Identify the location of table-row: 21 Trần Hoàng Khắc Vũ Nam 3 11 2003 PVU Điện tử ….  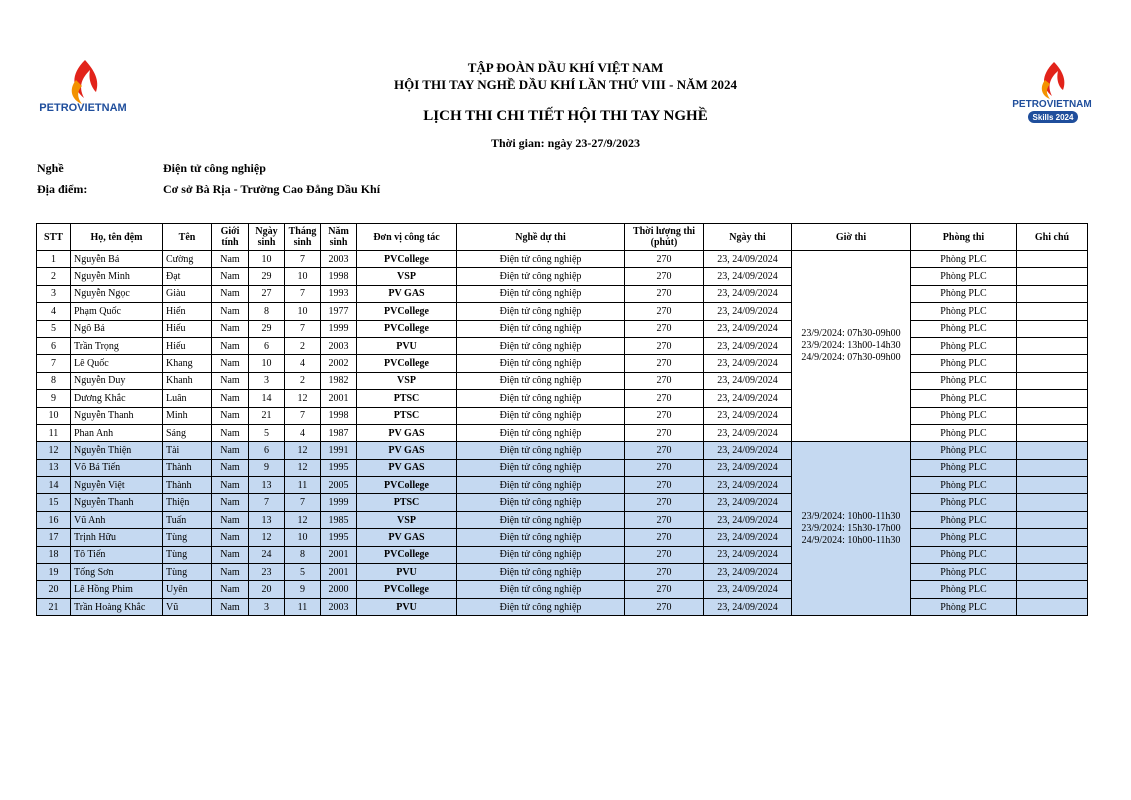
(562, 607).